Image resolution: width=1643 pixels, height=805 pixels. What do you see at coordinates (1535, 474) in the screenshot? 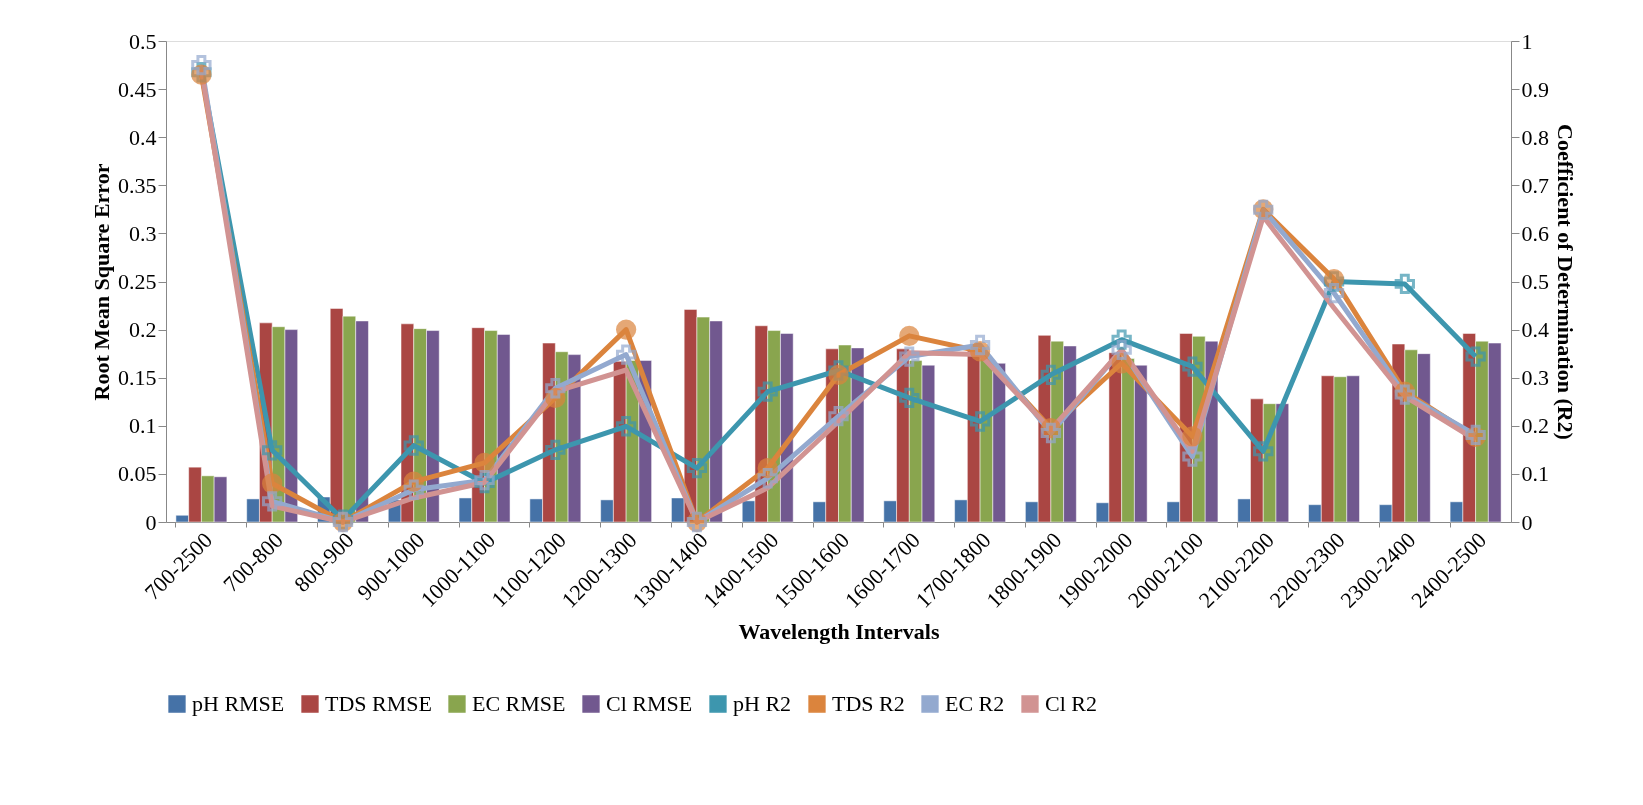
I see `y2-tick-label: 0.1` at bounding box center [1535, 474].